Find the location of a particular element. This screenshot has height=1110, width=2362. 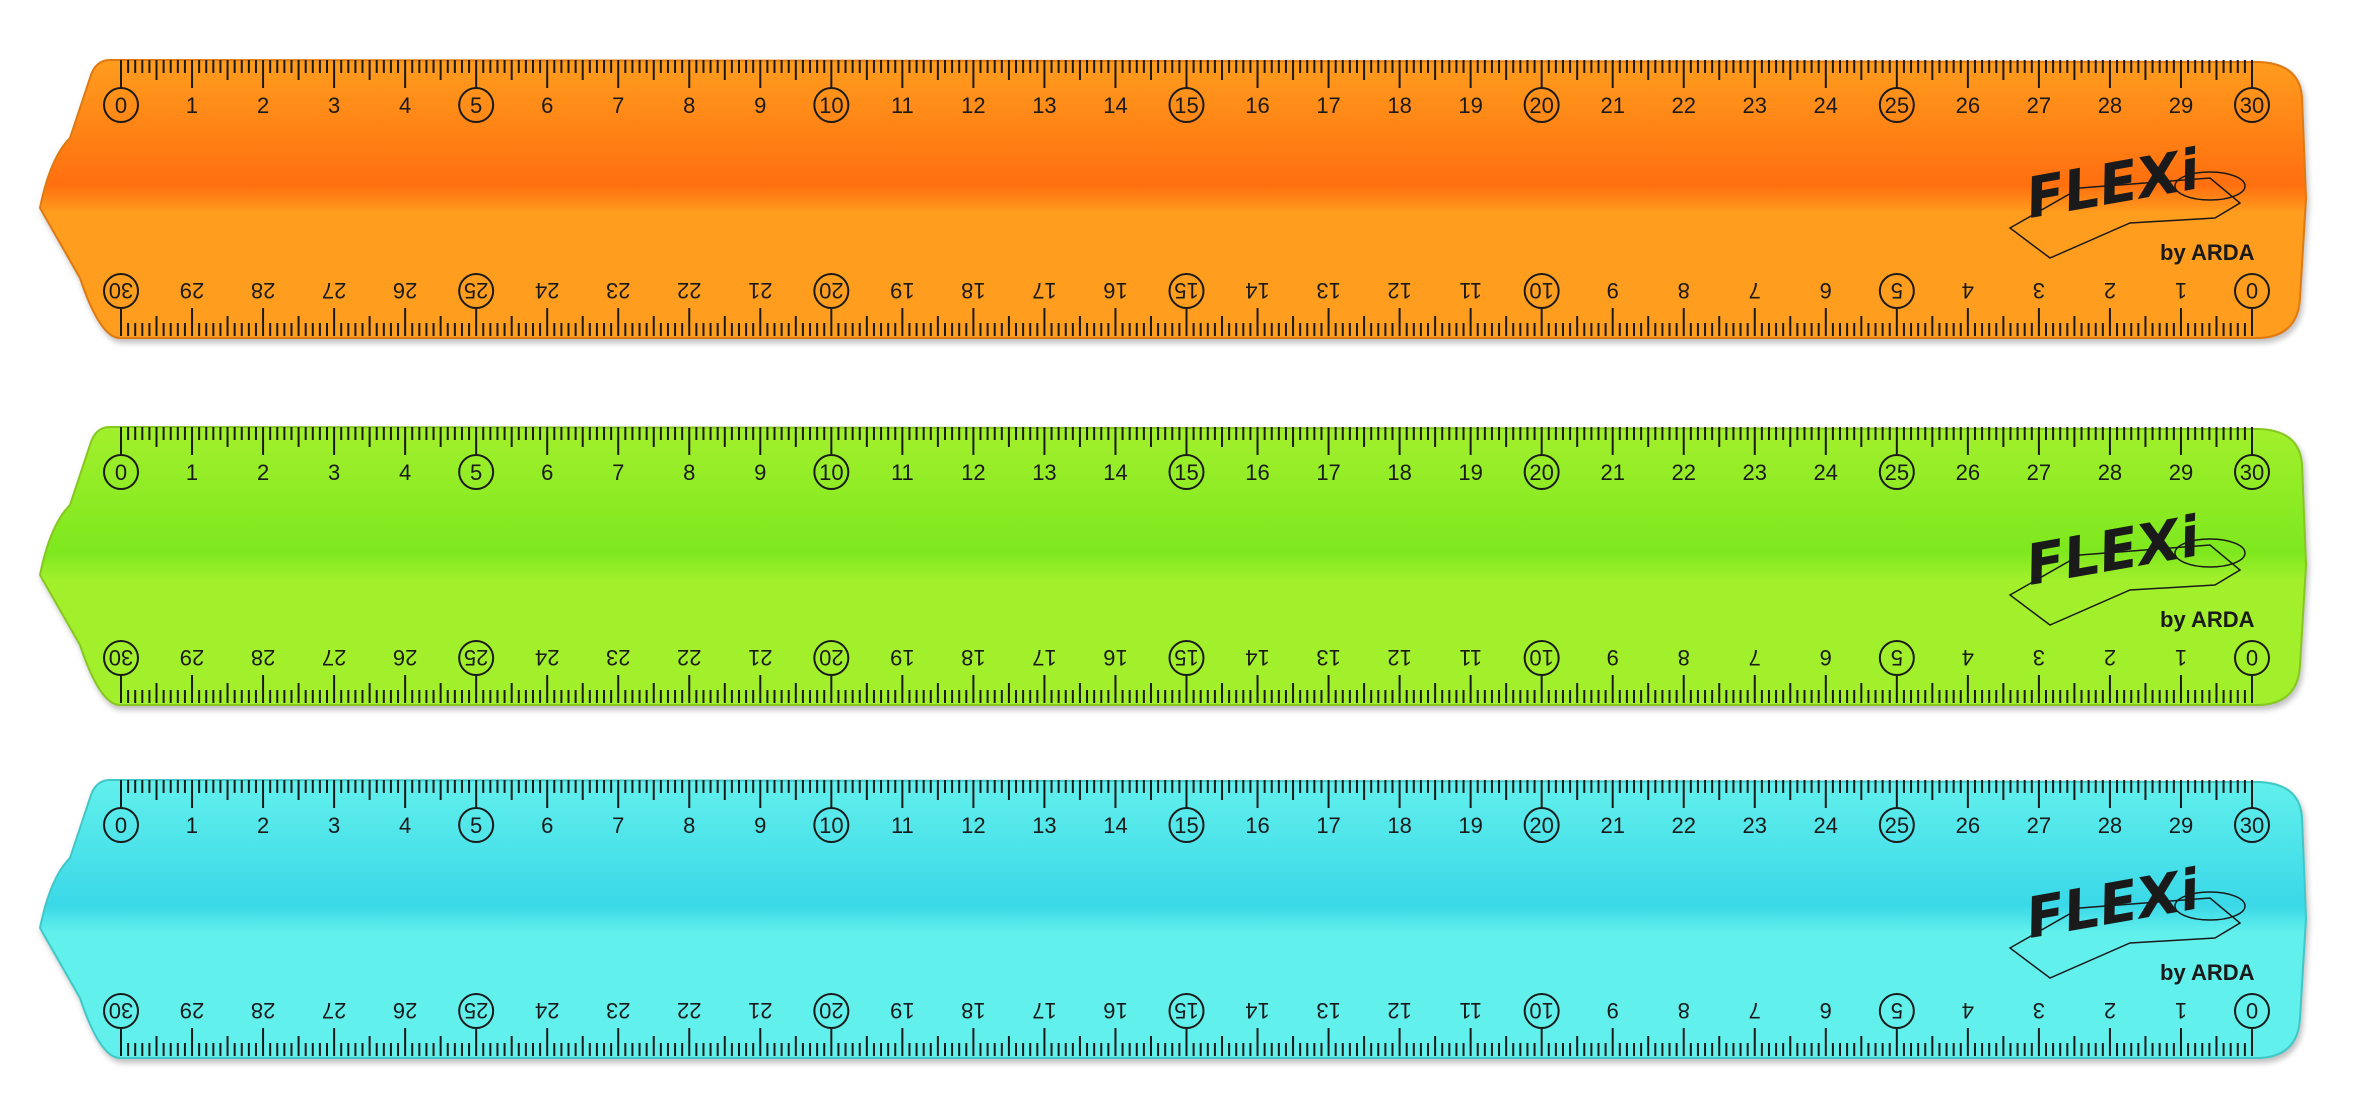

scale-label-bottom: 17 is located at coordinates (1044, 657).